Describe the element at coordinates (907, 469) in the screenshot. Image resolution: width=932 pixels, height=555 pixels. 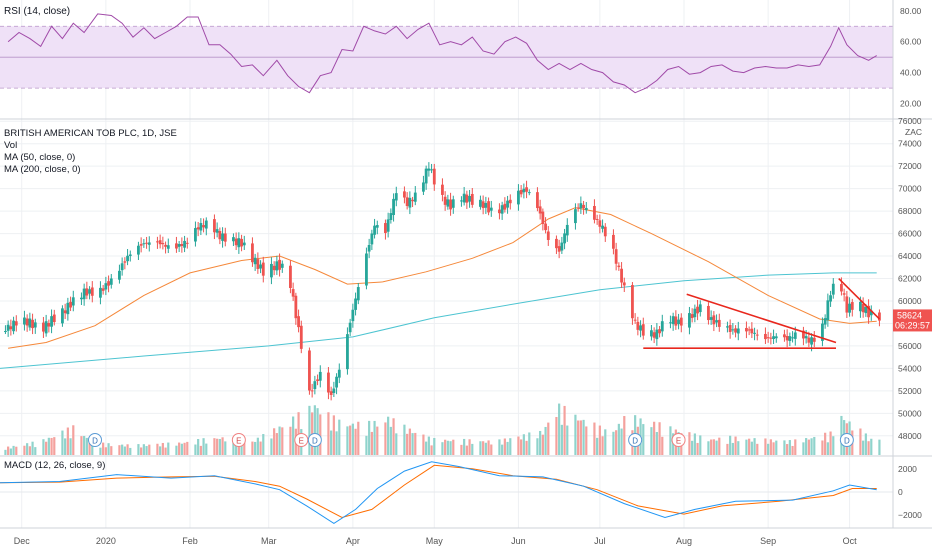
I see `macd-tick-label: 2000` at that location.